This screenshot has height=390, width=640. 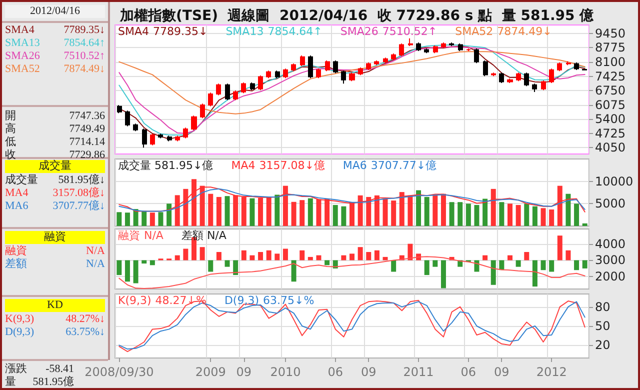 I want to click on x-tick-label: 06, so click(x=336, y=372).